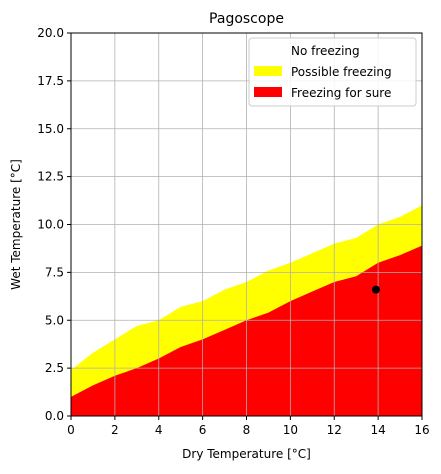  Describe the element at coordinates (247, 430) in the screenshot. I see `x-tick-label: 8` at that location.